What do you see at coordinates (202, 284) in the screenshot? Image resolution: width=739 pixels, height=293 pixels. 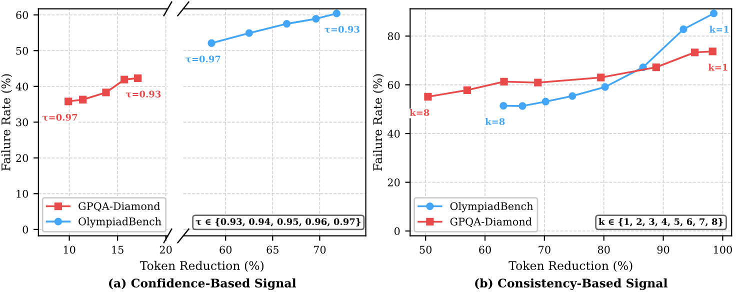 I see `text: (a) Confidence-Based Signal` at bounding box center [202, 284].